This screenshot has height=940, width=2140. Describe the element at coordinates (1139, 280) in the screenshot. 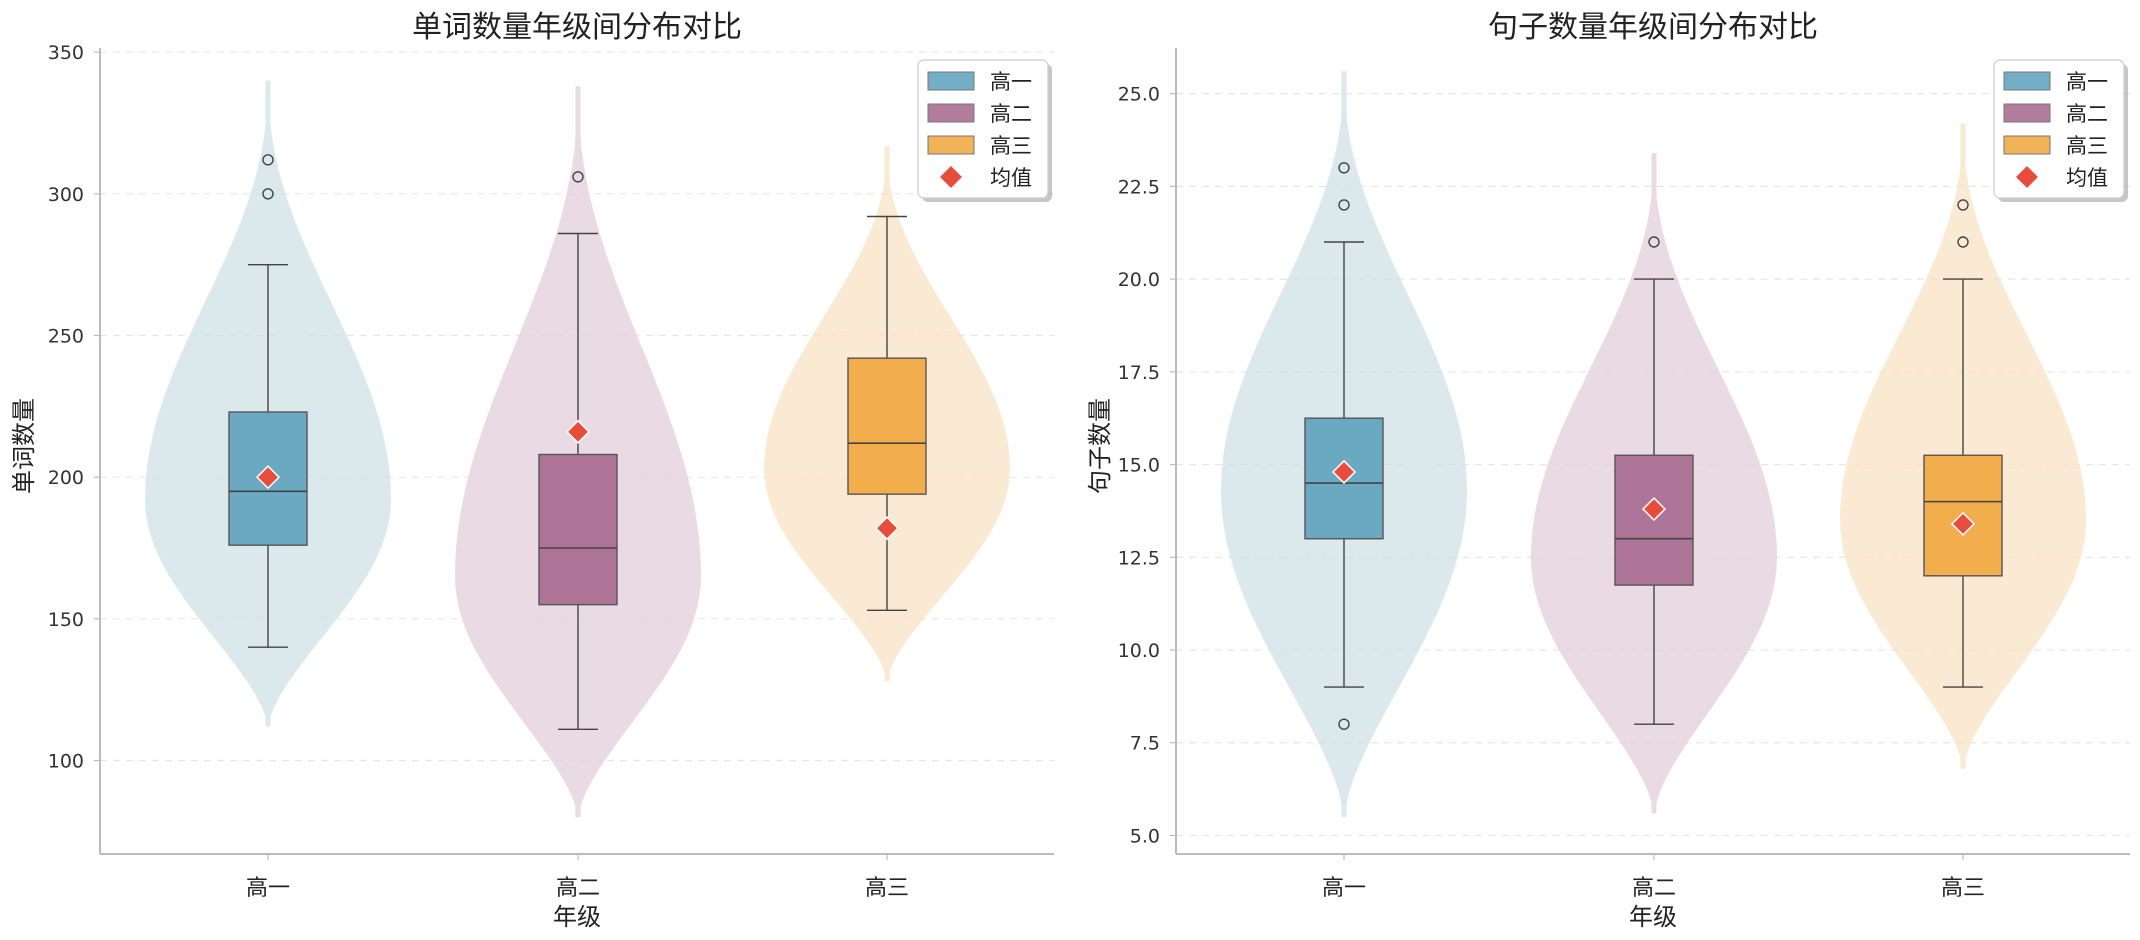

I see `y-tick-label: 20.0` at that location.